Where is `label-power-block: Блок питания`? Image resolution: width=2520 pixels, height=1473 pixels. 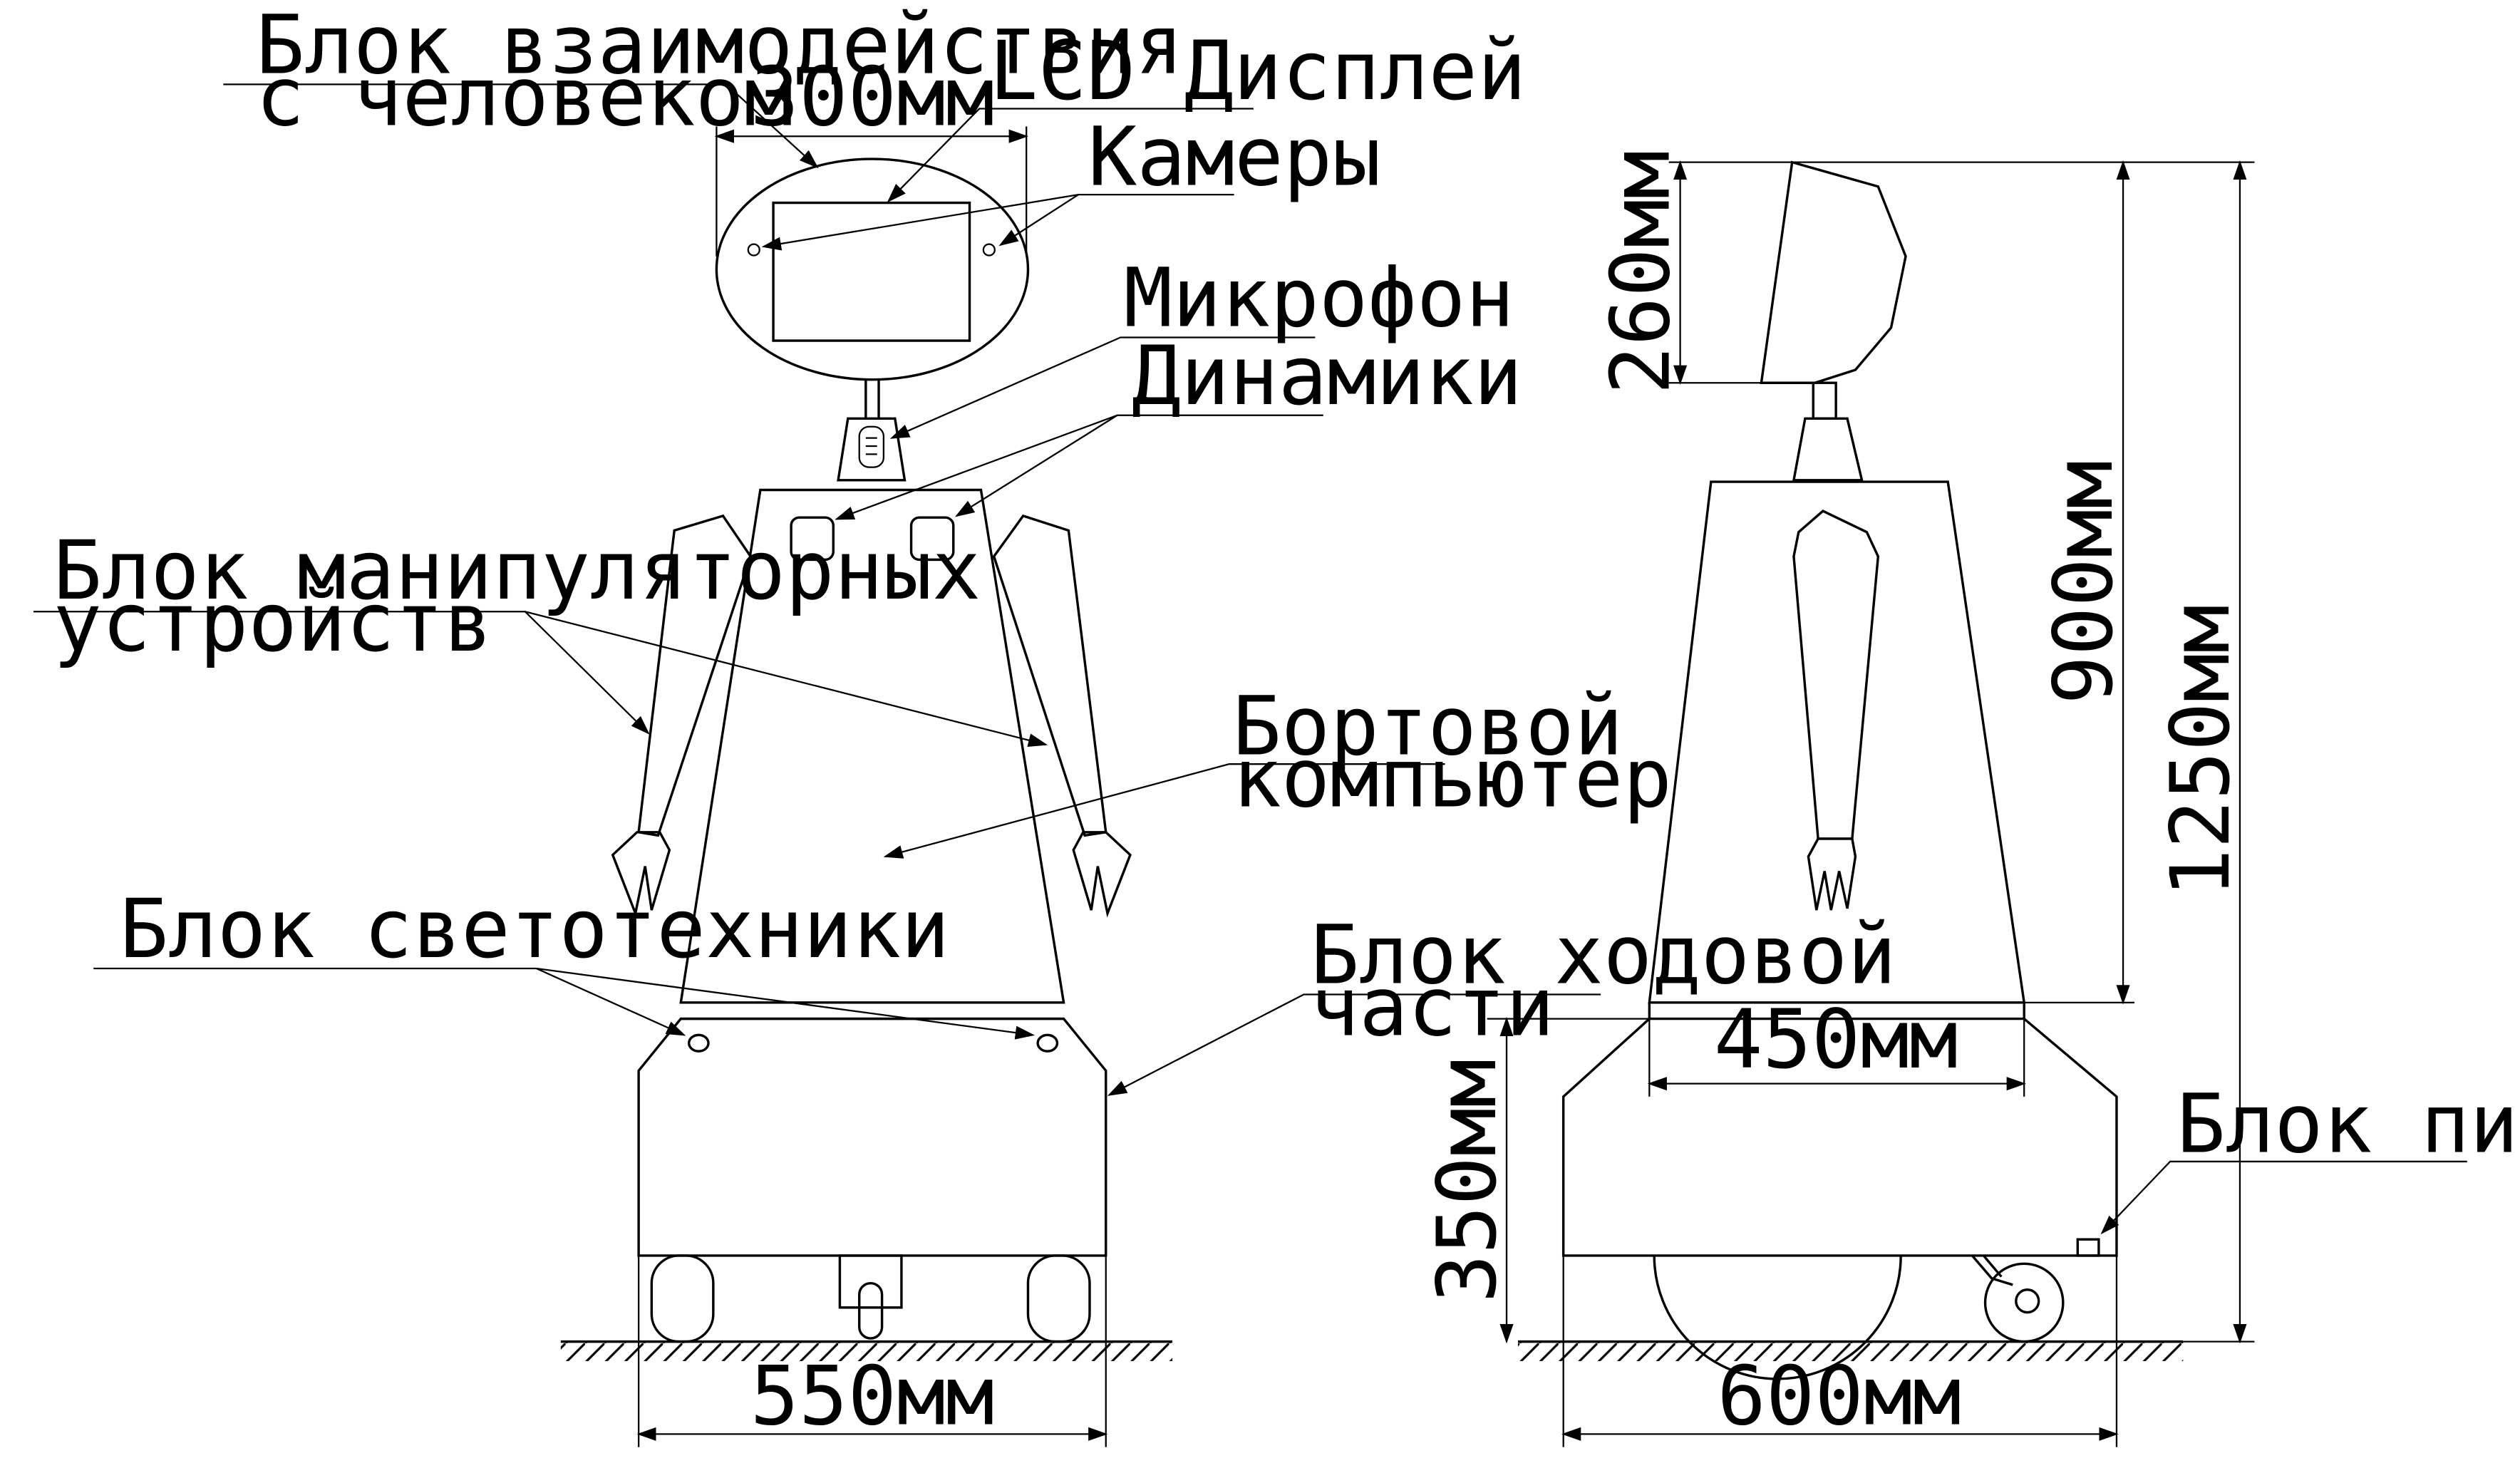 label-power-block: Блок питания is located at coordinates (2348, 1123).